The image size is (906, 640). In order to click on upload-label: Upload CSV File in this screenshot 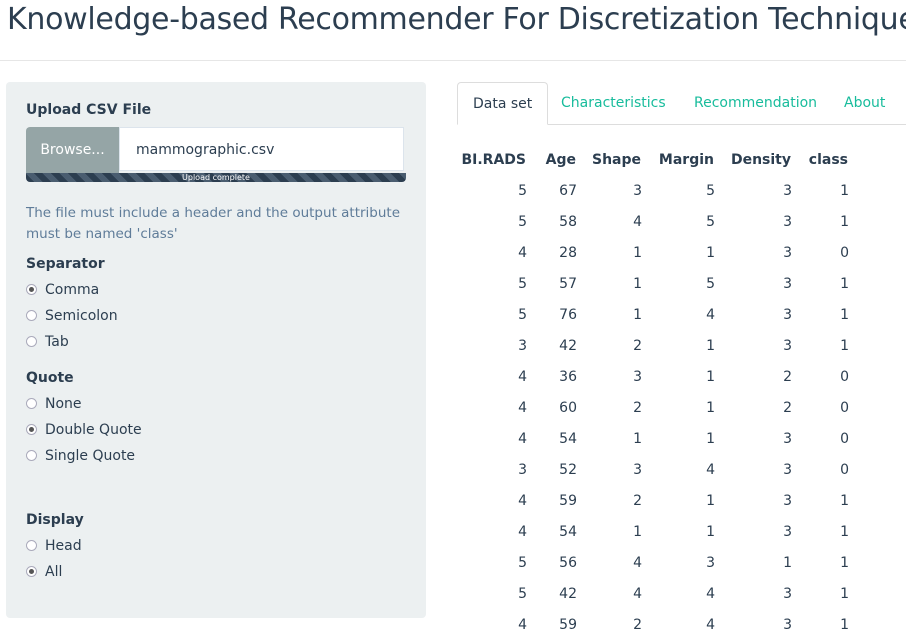, I will do `click(89, 110)`.